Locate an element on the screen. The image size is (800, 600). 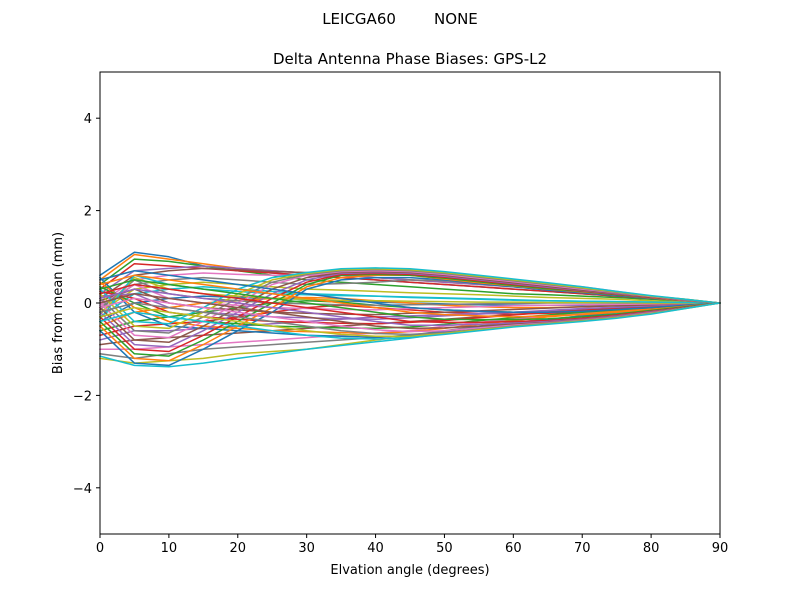
x-tick-label: 90 is located at coordinates (720, 548).